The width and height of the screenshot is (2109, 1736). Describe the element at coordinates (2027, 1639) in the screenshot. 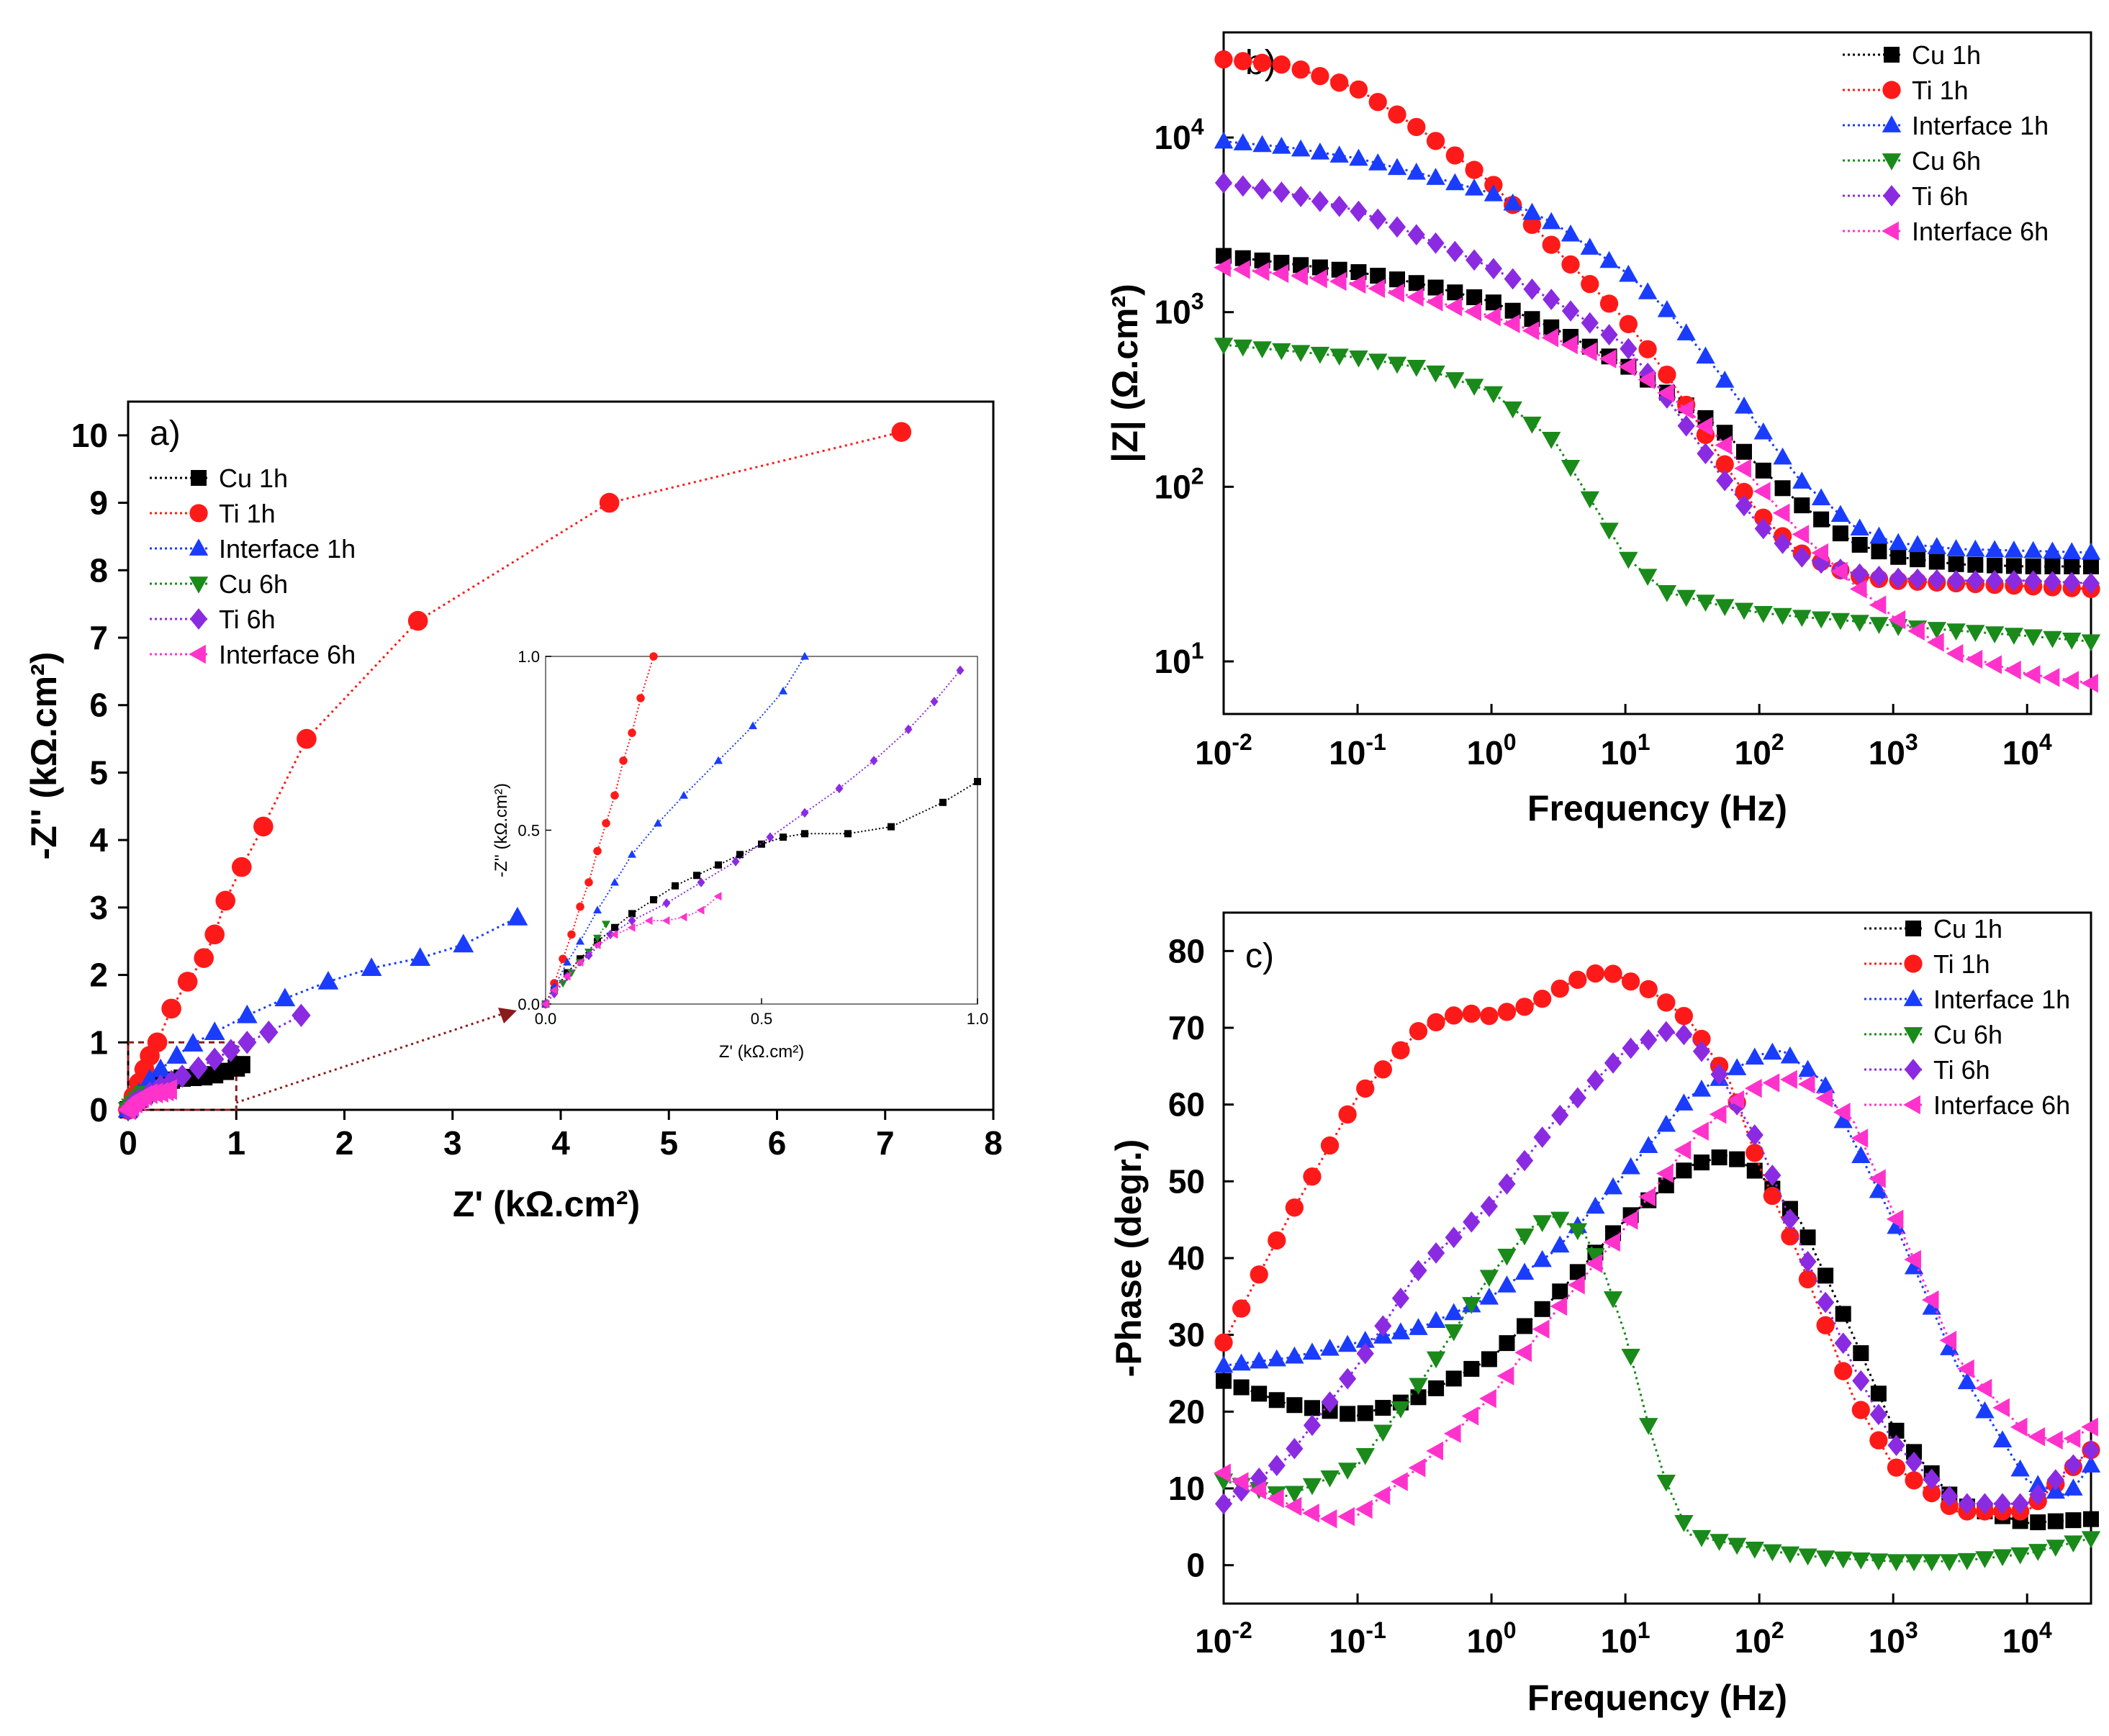

I see `x-tick-label: 10⁴` at that location.